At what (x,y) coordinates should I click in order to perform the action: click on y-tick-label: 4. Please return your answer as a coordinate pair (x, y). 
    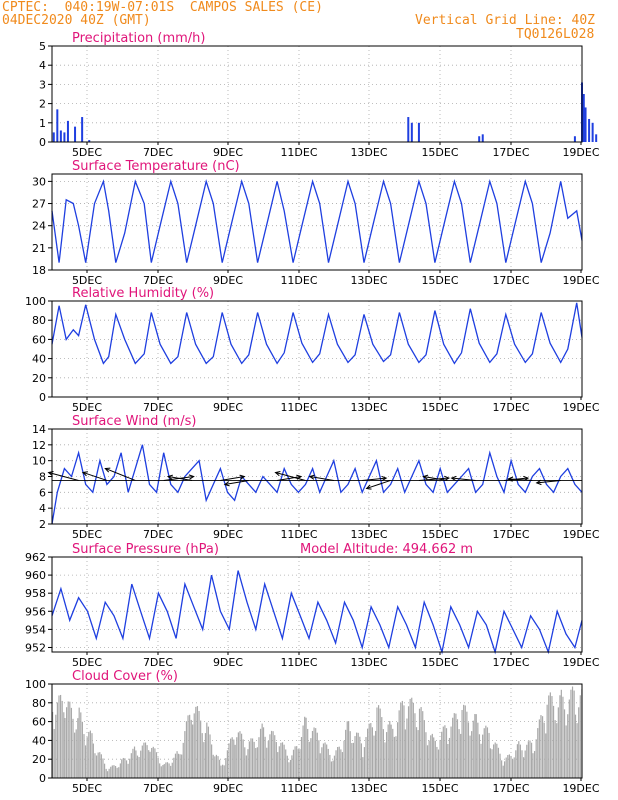
    Looking at the image, I should click on (42, 65).